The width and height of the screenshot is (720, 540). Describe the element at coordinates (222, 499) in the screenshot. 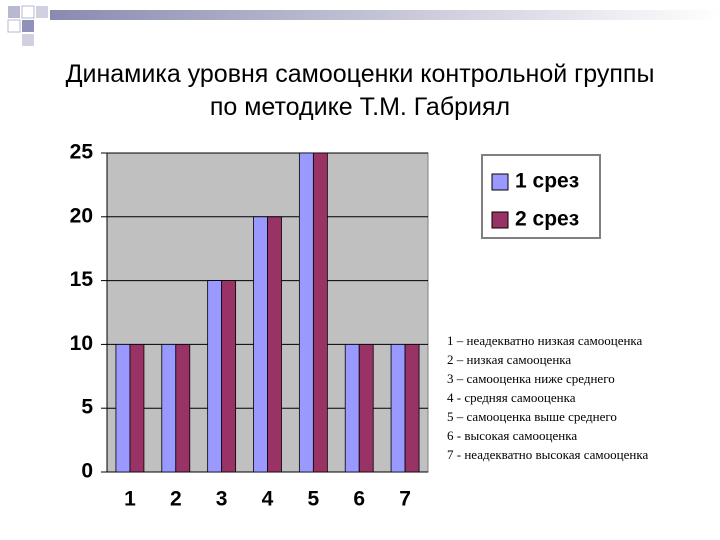

I see `x-tick-label: 3` at that location.